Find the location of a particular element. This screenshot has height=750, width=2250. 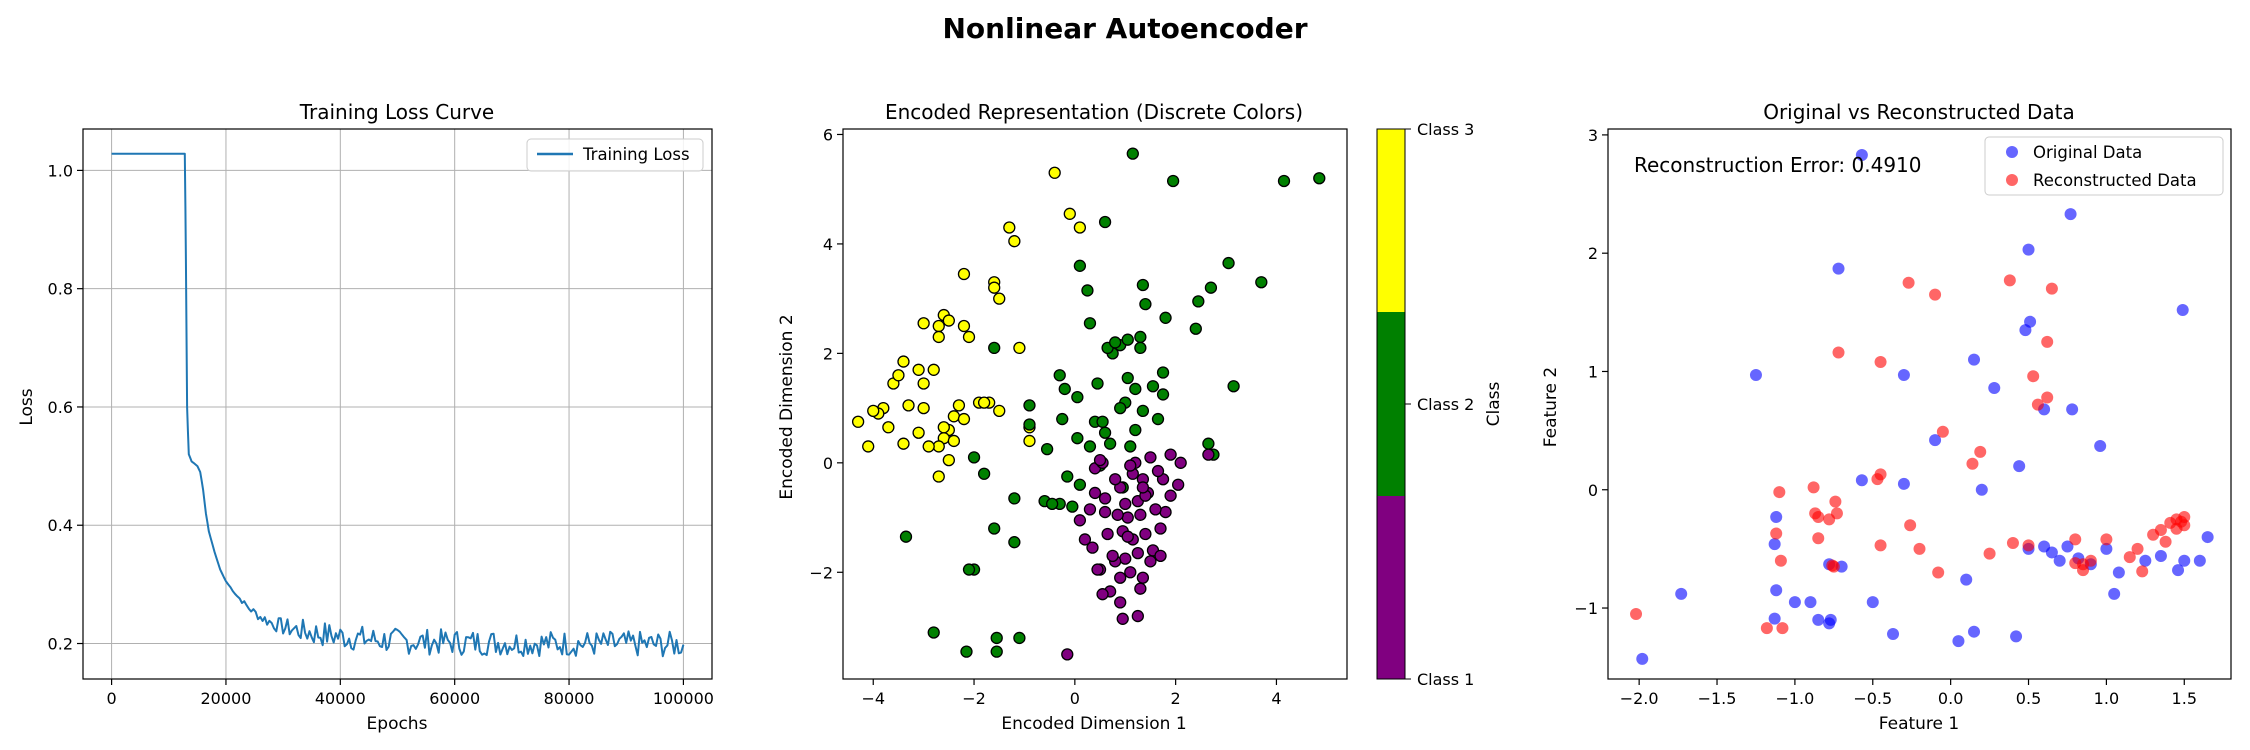

y-tick-label: 1.0 is located at coordinates (60, 170).